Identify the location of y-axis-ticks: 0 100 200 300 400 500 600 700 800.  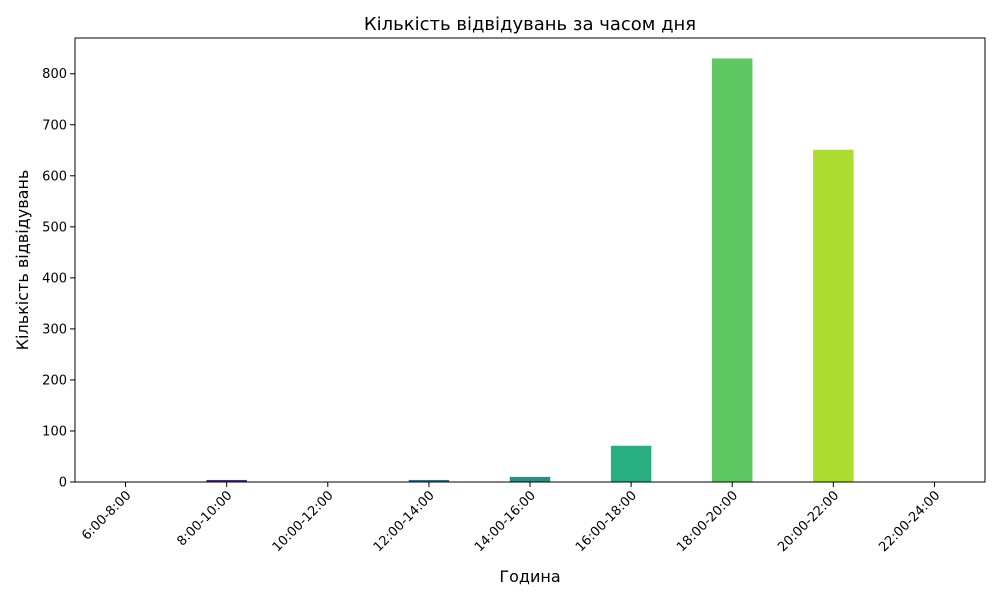
(58, 279).